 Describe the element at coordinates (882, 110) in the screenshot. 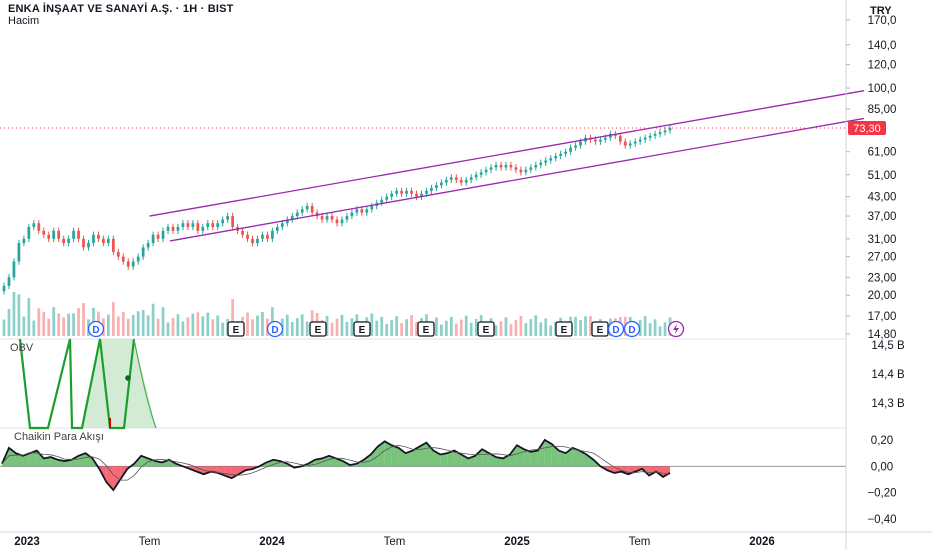

I see `price-tick-label: 85,00` at that location.